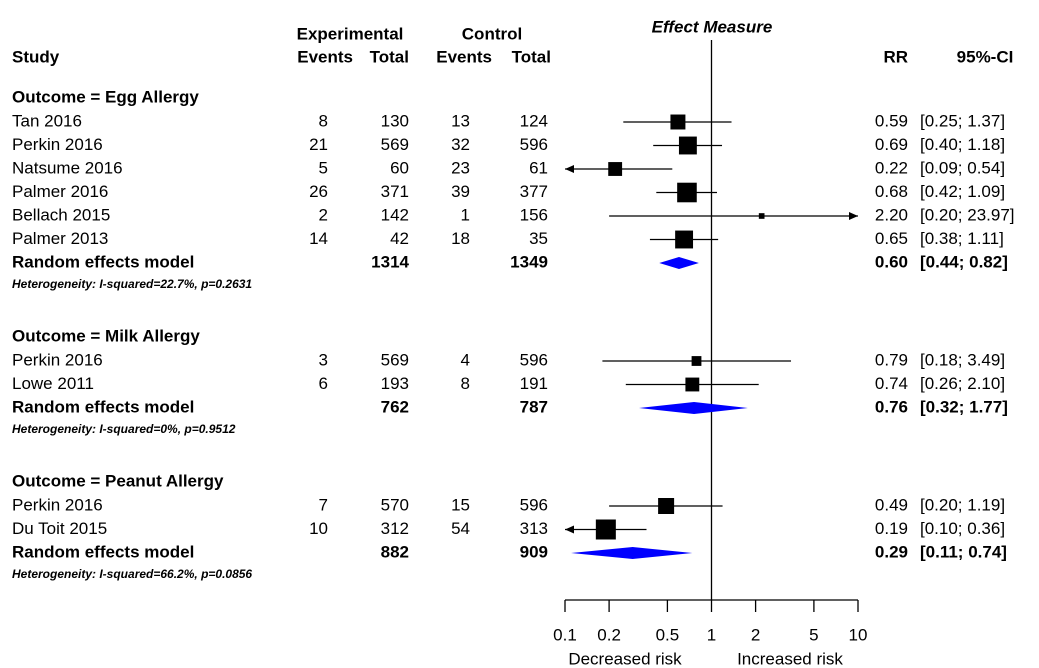 Image resolution: width=1039 pixels, height=668 pixels. What do you see at coordinates (813, 634) in the screenshot?
I see `x-tick-label: 5` at bounding box center [813, 634].